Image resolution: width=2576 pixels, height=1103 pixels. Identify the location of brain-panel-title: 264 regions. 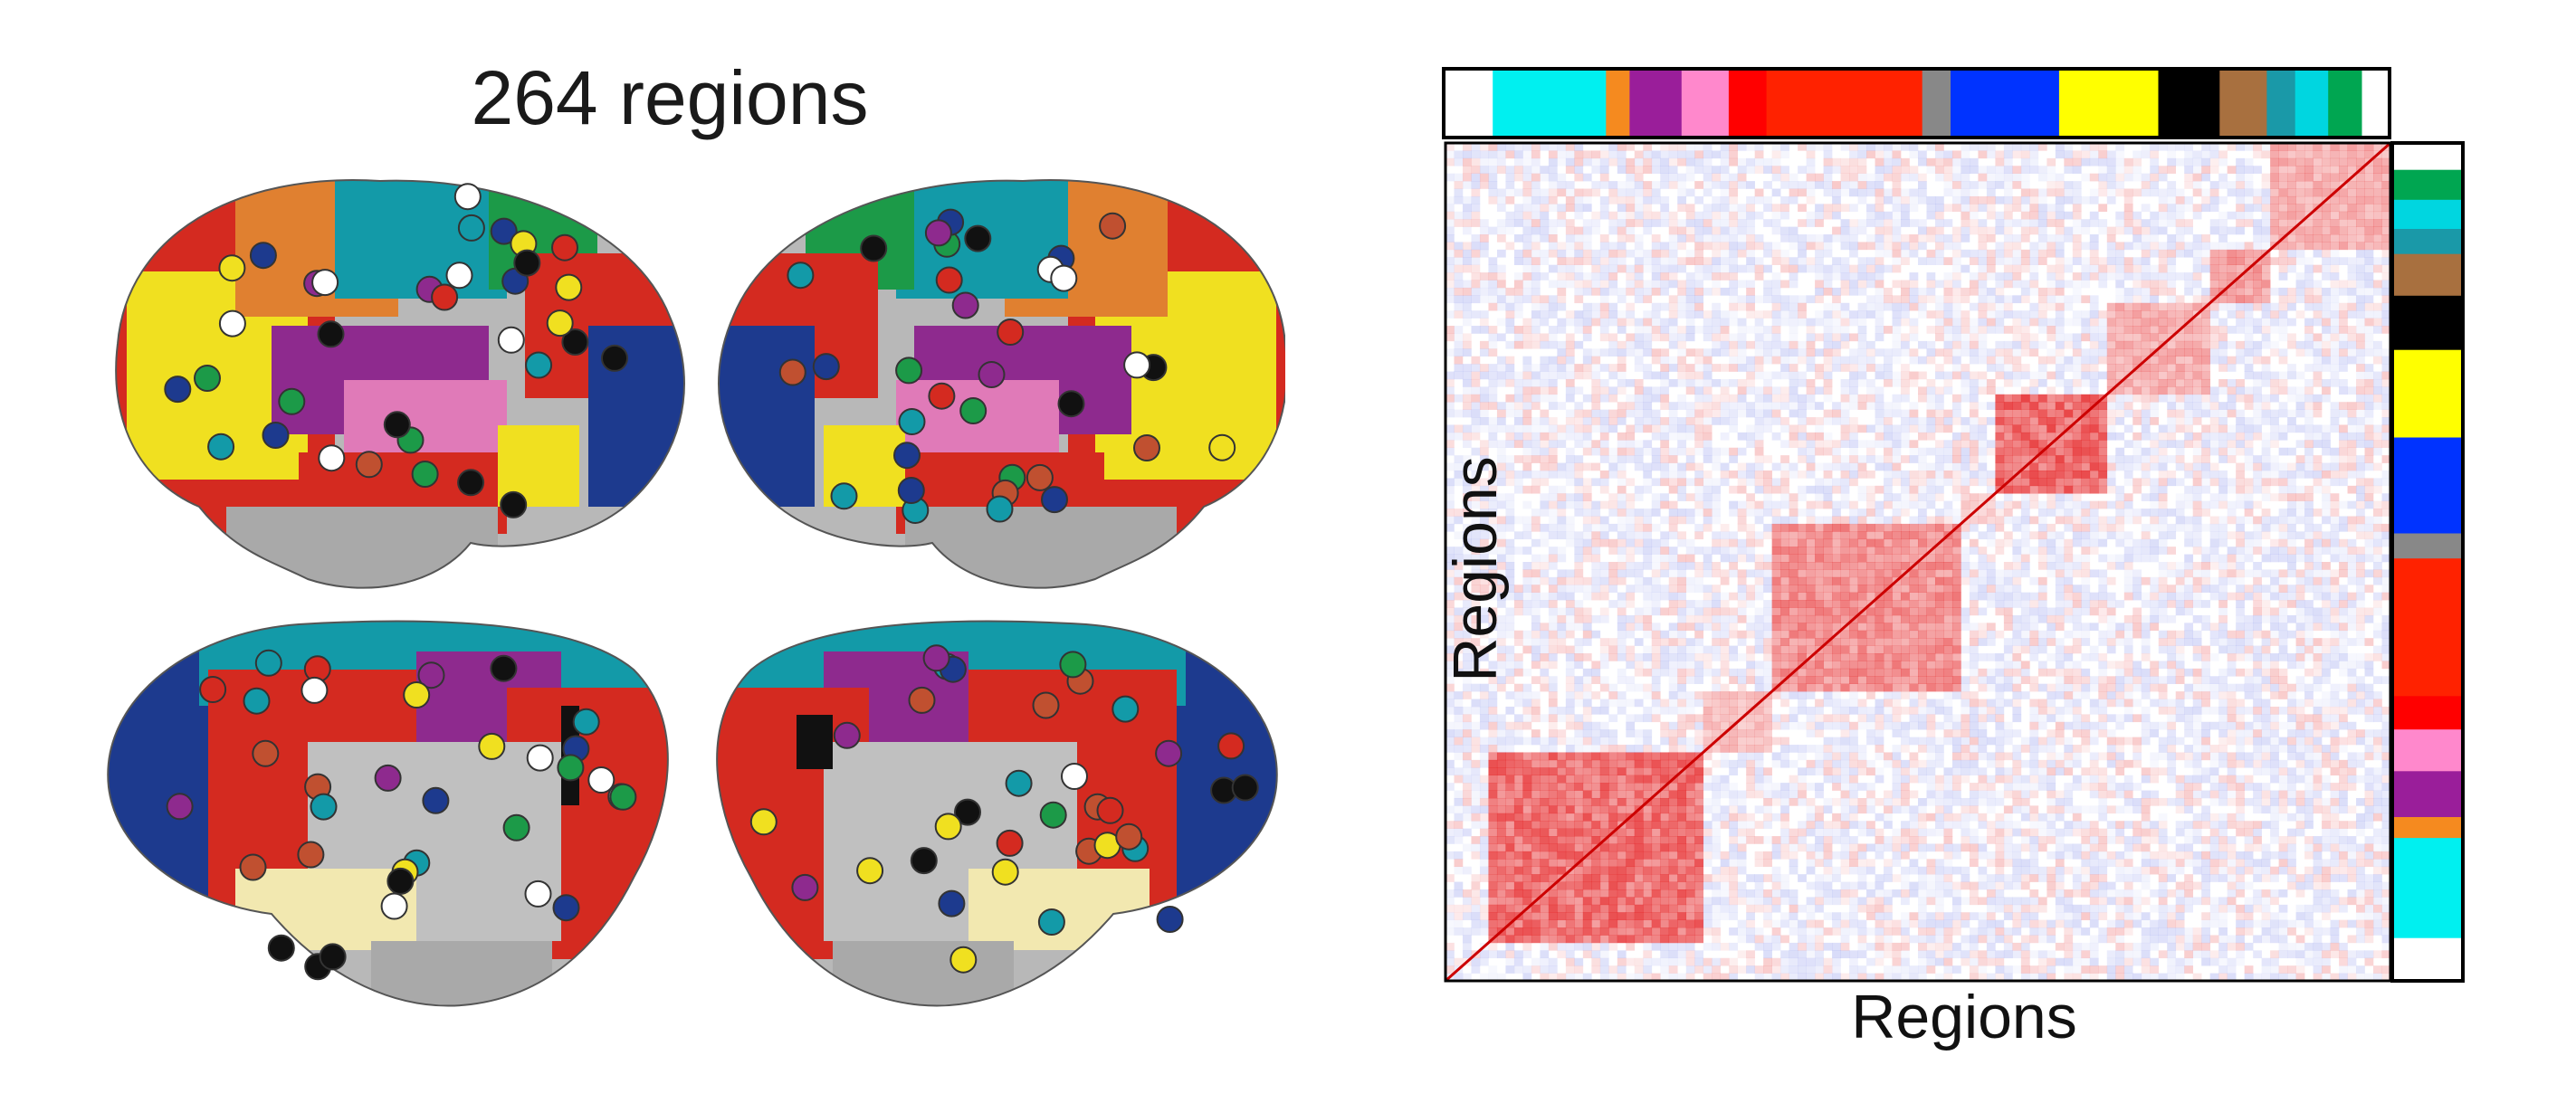
(670, 97).